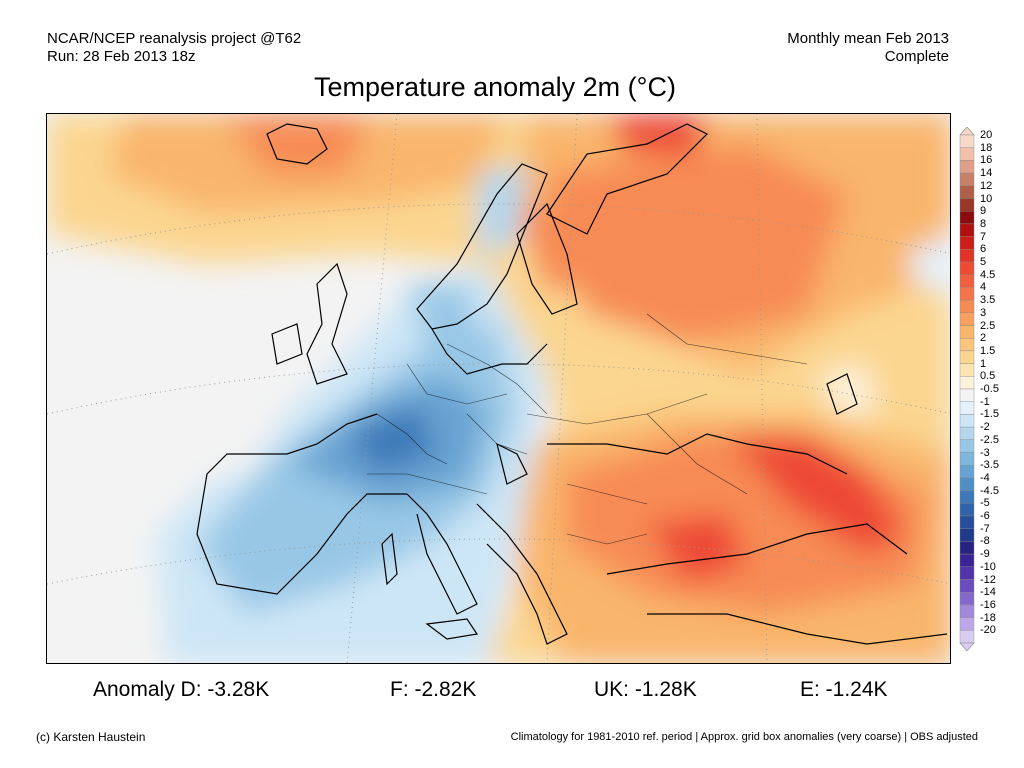  I want to click on map-title: Temperature anomaly 2m (°C), so click(495, 87).